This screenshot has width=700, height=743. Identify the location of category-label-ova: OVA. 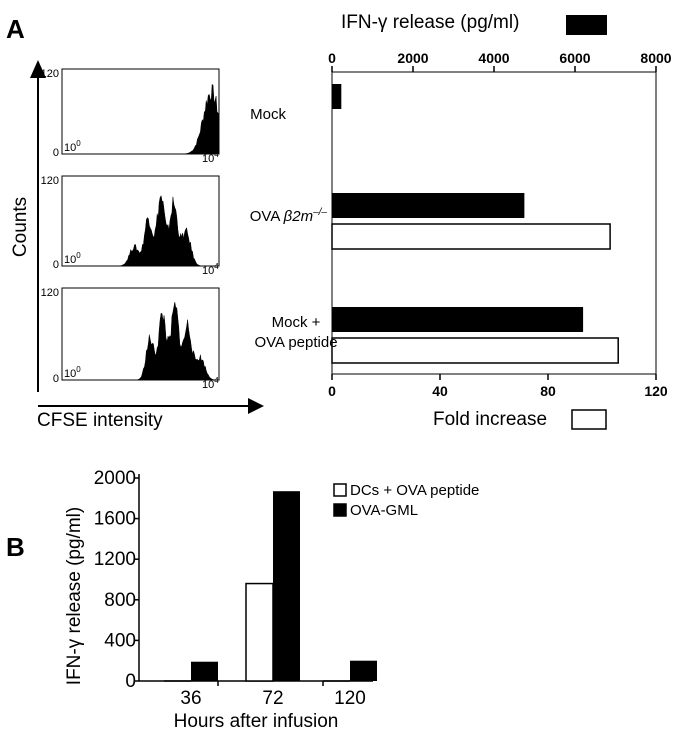
(267, 216).